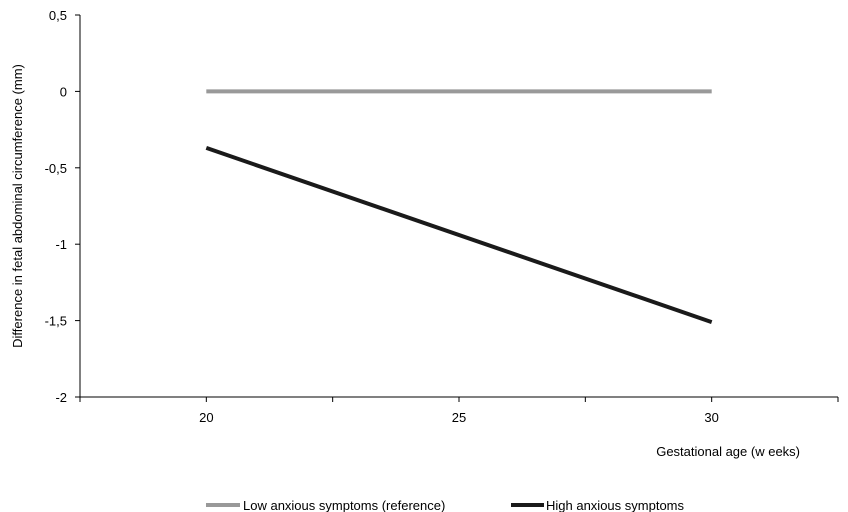  What do you see at coordinates (56, 168) in the screenshot?
I see `y-tick-label: -0,5` at bounding box center [56, 168].